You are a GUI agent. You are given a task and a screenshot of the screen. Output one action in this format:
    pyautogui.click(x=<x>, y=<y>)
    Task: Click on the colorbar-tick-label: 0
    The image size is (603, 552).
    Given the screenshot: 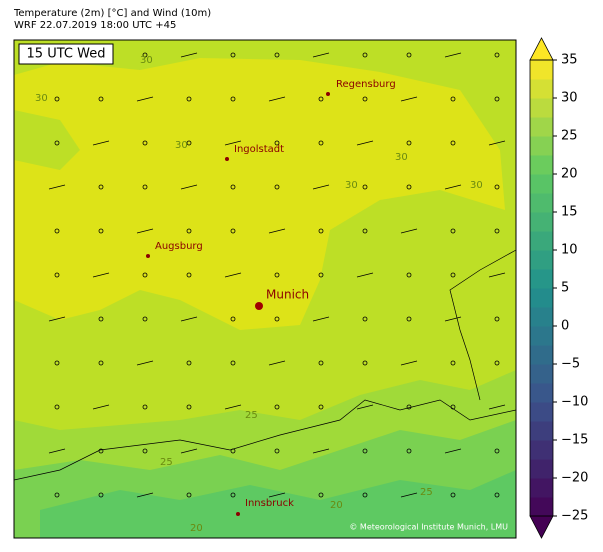 What is the action you would take?
    pyautogui.click(x=565, y=326)
    